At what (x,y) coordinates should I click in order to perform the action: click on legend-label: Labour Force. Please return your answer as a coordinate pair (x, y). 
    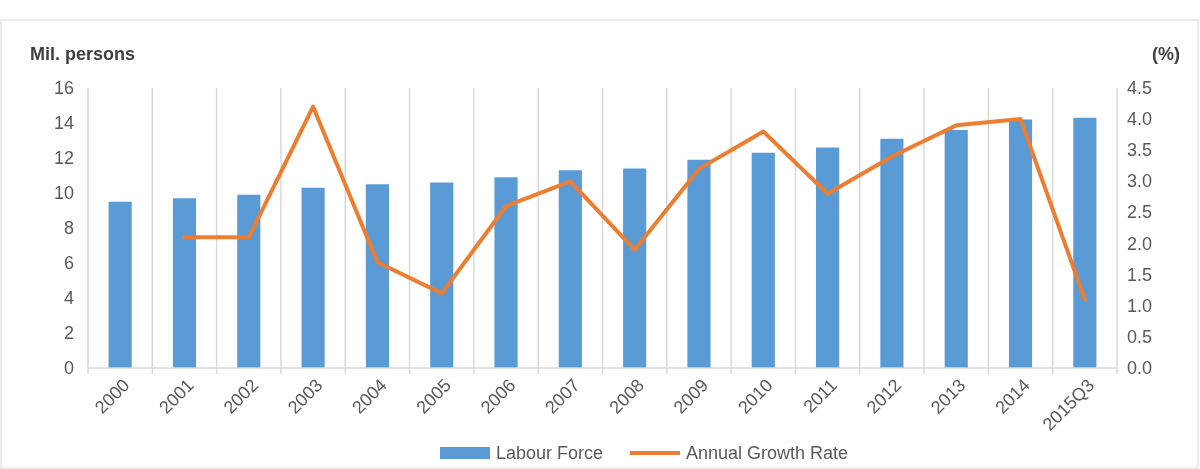
    Looking at the image, I should click on (550, 453).